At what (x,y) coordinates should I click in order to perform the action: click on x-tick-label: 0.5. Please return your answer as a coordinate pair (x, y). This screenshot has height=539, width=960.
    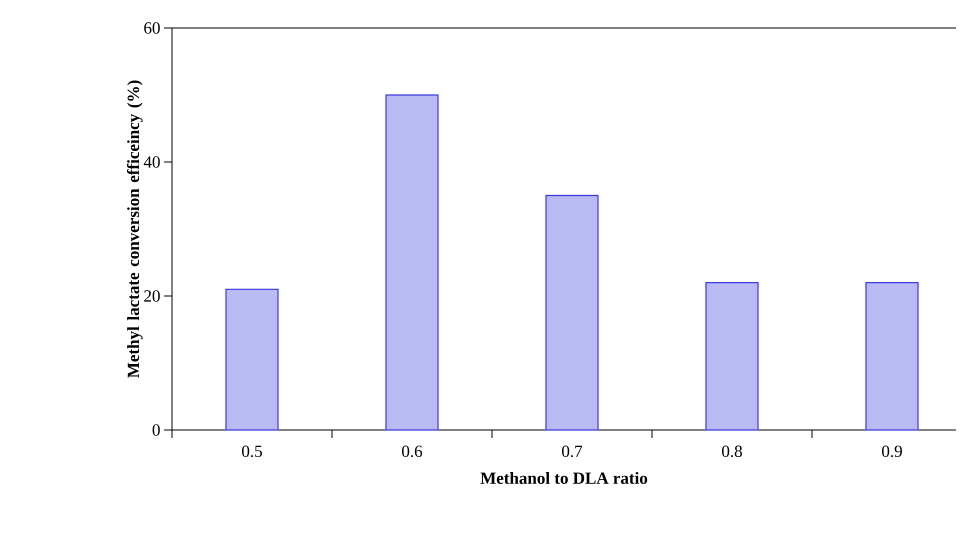
    Looking at the image, I should click on (252, 452).